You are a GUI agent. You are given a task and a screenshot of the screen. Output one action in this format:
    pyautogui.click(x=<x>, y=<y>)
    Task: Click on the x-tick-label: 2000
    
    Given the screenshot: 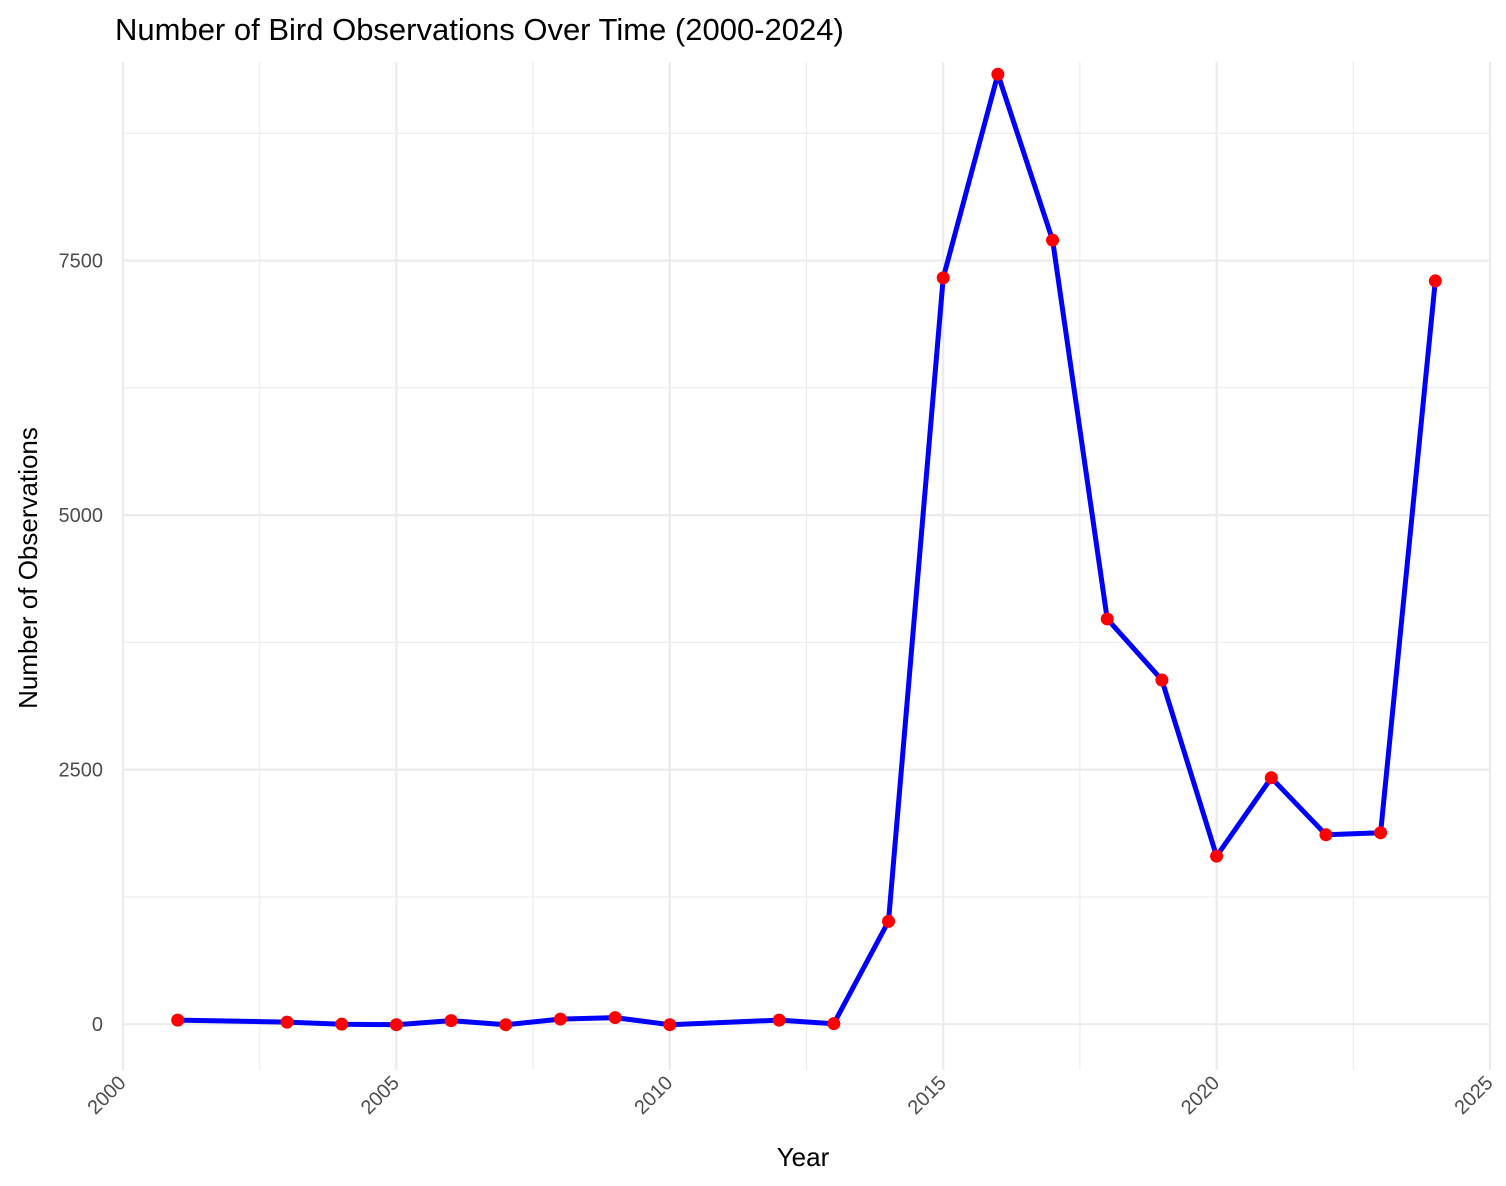 What is the action you would take?
    pyautogui.click(x=107, y=1095)
    